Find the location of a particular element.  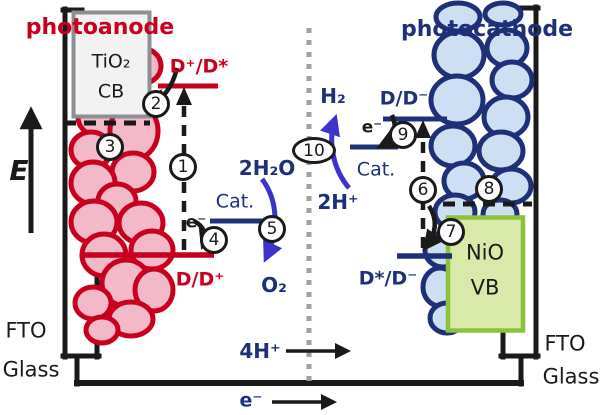

step-number: 10 is located at coordinates (314, 150).